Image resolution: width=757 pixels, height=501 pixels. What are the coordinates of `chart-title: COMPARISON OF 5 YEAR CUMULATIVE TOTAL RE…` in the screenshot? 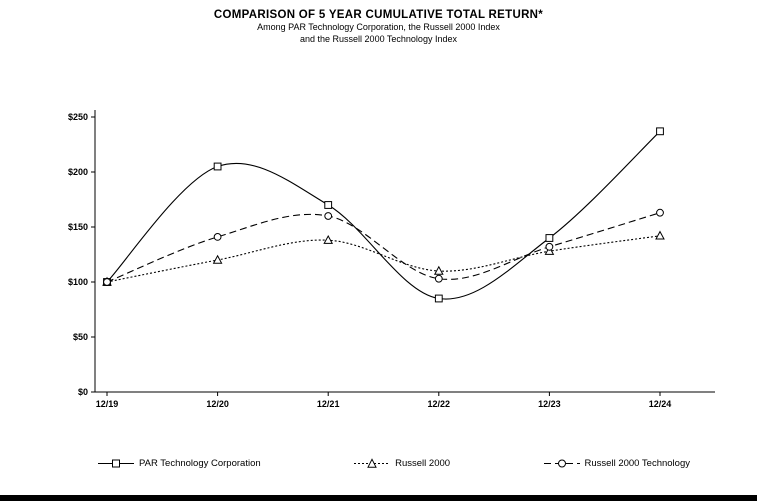 It's located at (378, 15).